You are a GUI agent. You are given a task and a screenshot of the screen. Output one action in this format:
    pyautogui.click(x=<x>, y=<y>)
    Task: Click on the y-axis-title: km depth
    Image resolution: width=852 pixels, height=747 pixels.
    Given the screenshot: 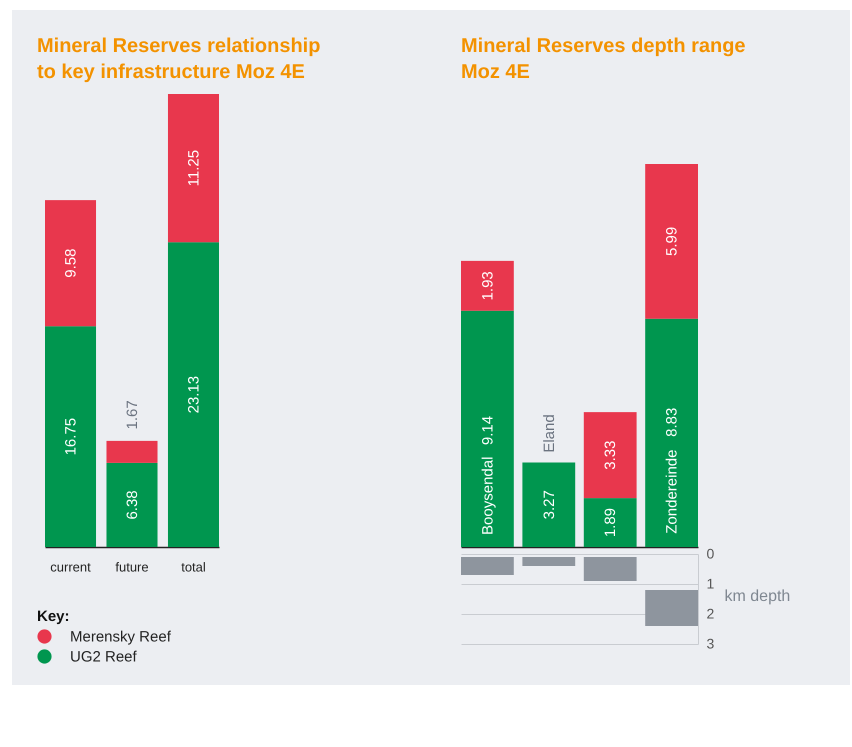 What is the action you would take?
    pyautogui.click(x=757, y=596)
    